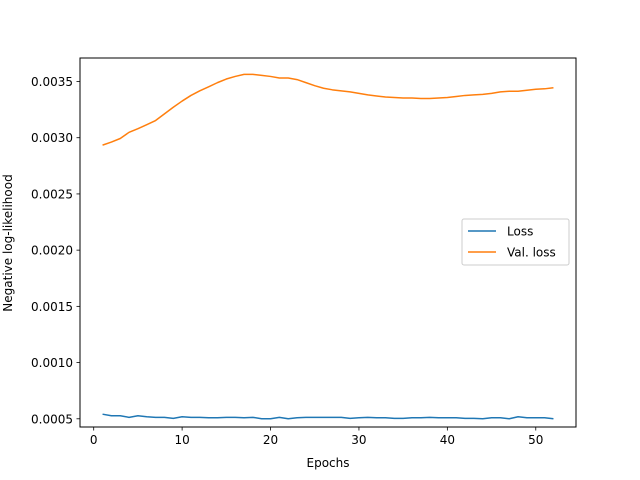  Describe the element at coordinates (52, 363) in the screenshot. I see `y-tick-label: 0.0010` at that location.